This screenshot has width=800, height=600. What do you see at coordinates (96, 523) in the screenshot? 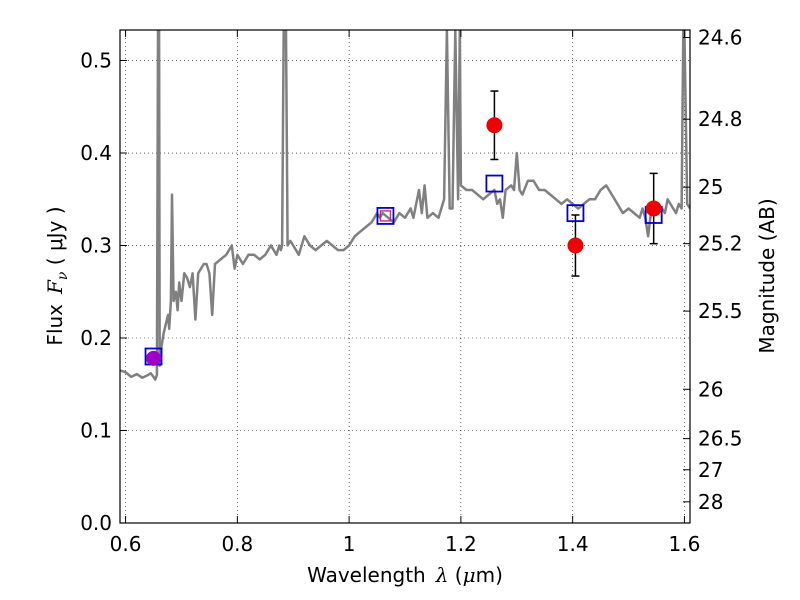
I see `y-tick-label: 0.0` at bounding box center [96, 523].